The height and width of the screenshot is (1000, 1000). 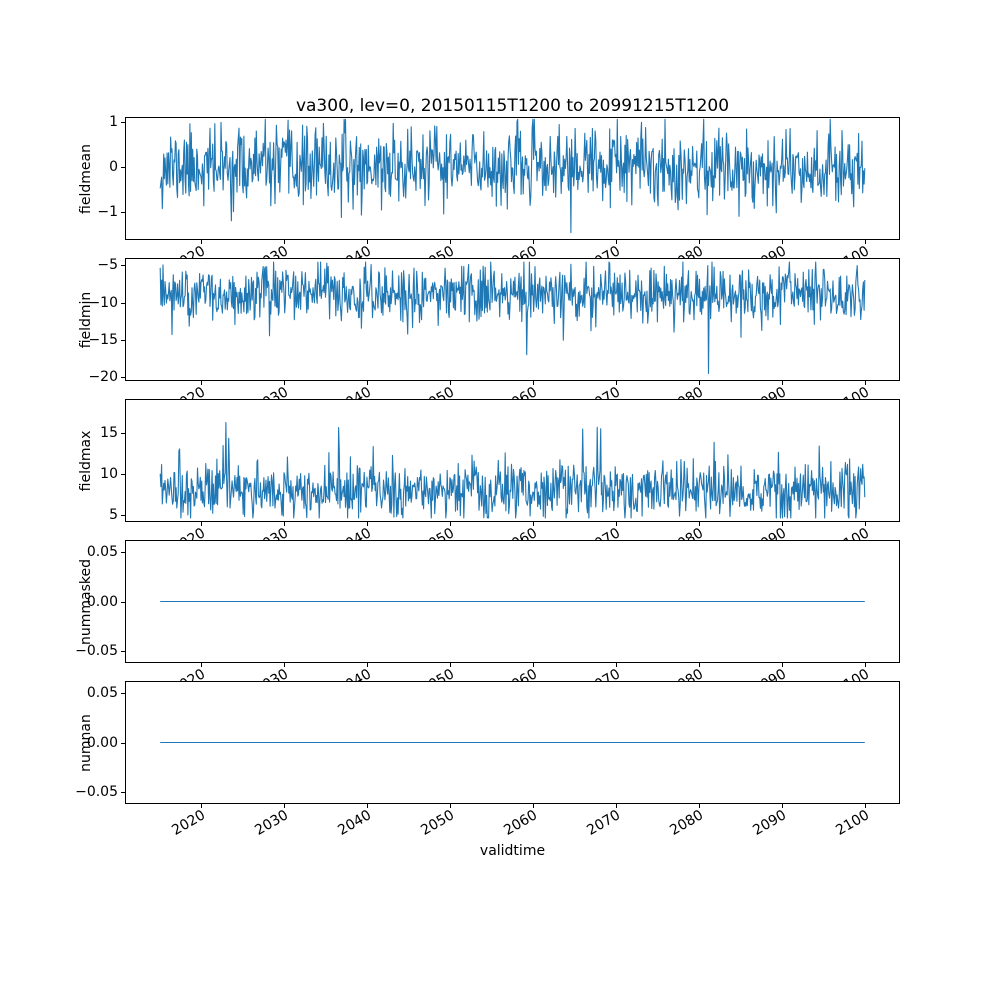 I want to click on y-tick-label: 5, so click(x=113, y=515).